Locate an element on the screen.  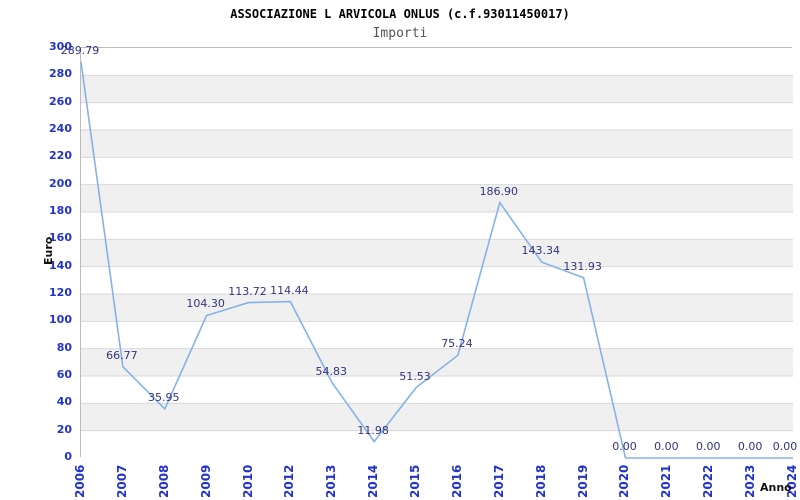
y-tick-label: 260 is located at coordinates (60, 101).